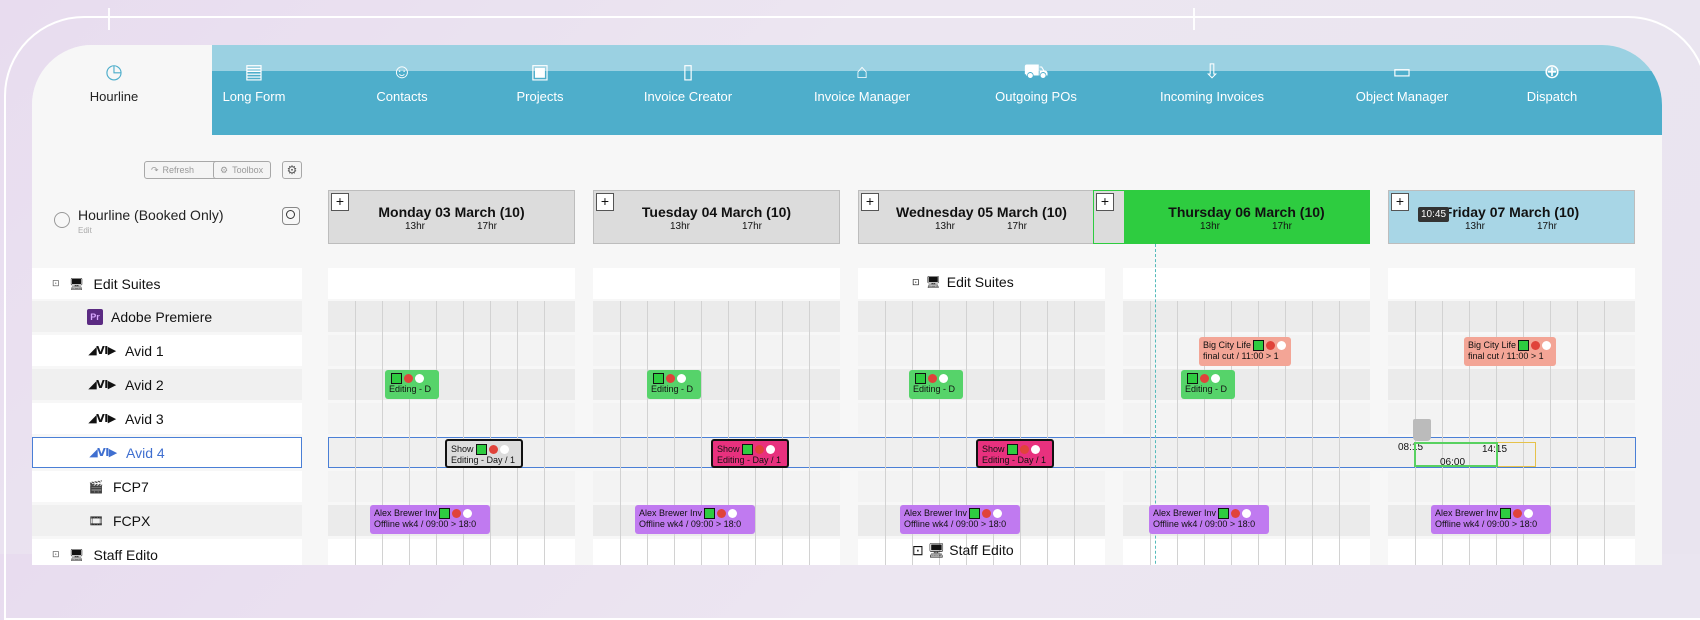 The height and width of the screenshot is (620, 1700). What do you see at coordinates (1511, 212) in the screenshot?
I see `day-title: Friday 07 March (10)` at bounding box center [1511, 212].